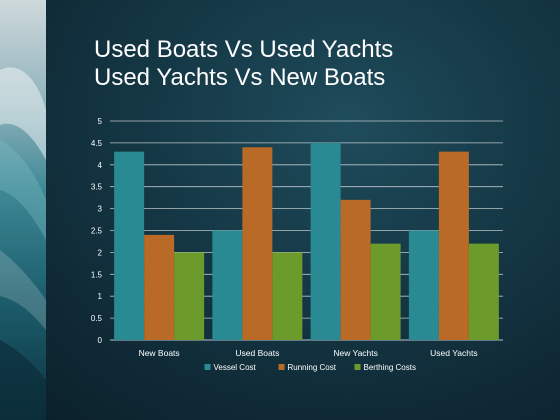 This screenshot has height=420, width=560. What do you see at coordinates (453, 353) in the screenshot?
I see `x-tick-label: Used Yachts` at bounding box center [453, 353].